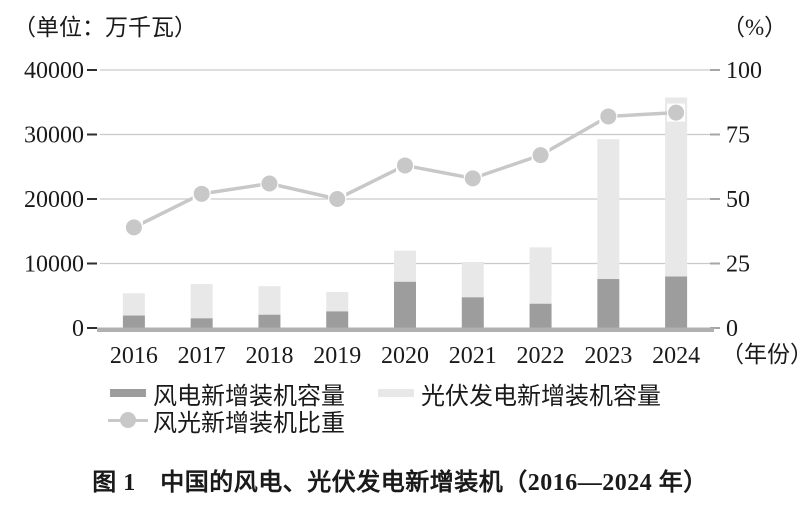  I want to click on figure-caption: 图 1 中国的风电、光伏发电新增装机（2016—2024 年）, so click(400, 483).